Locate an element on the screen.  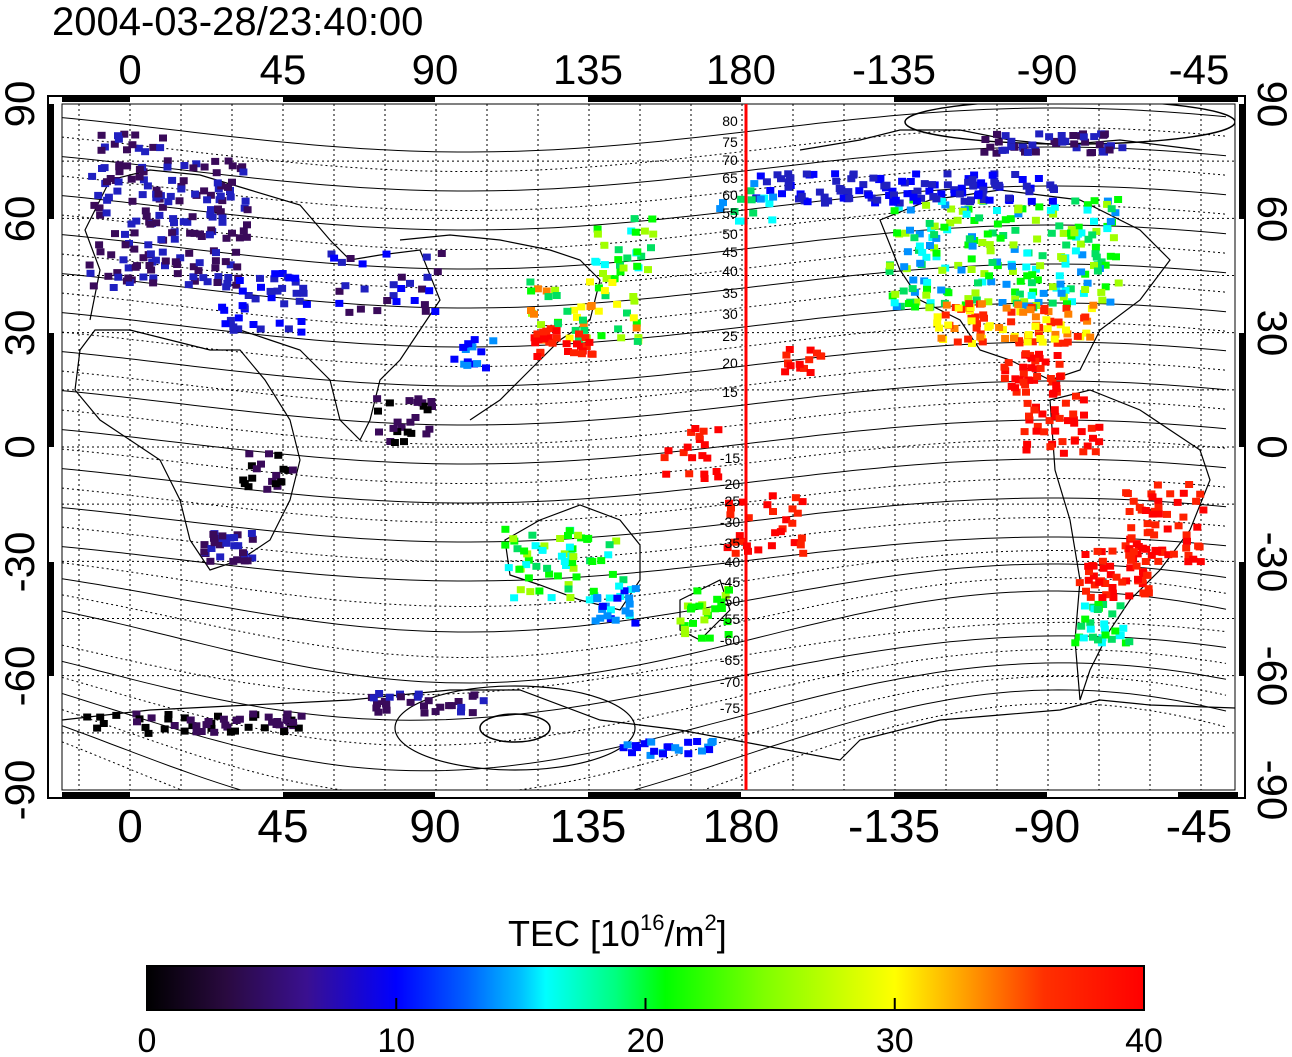
top-longitude-label: 180 is located at coordinates (741, 69).